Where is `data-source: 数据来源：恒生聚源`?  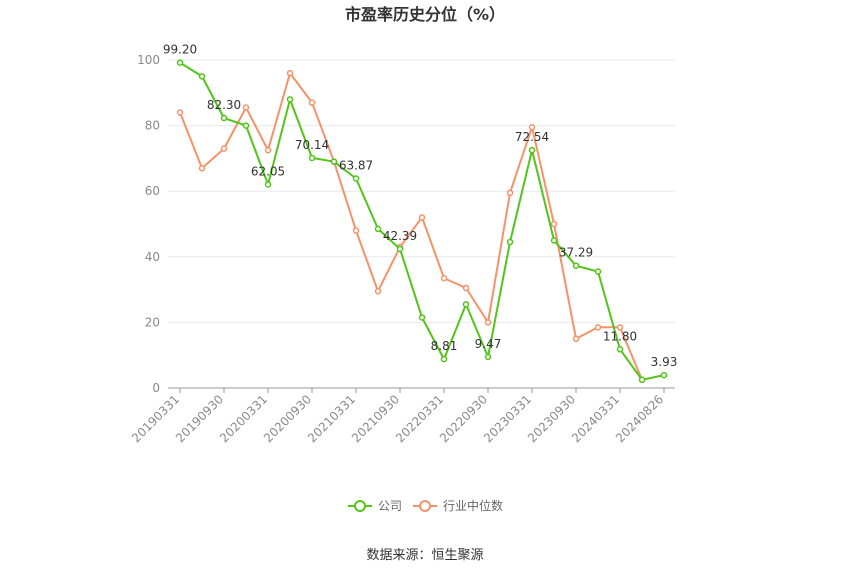 data-source: 数据来源：恒生聚源 is located at coordinates (424, 555).